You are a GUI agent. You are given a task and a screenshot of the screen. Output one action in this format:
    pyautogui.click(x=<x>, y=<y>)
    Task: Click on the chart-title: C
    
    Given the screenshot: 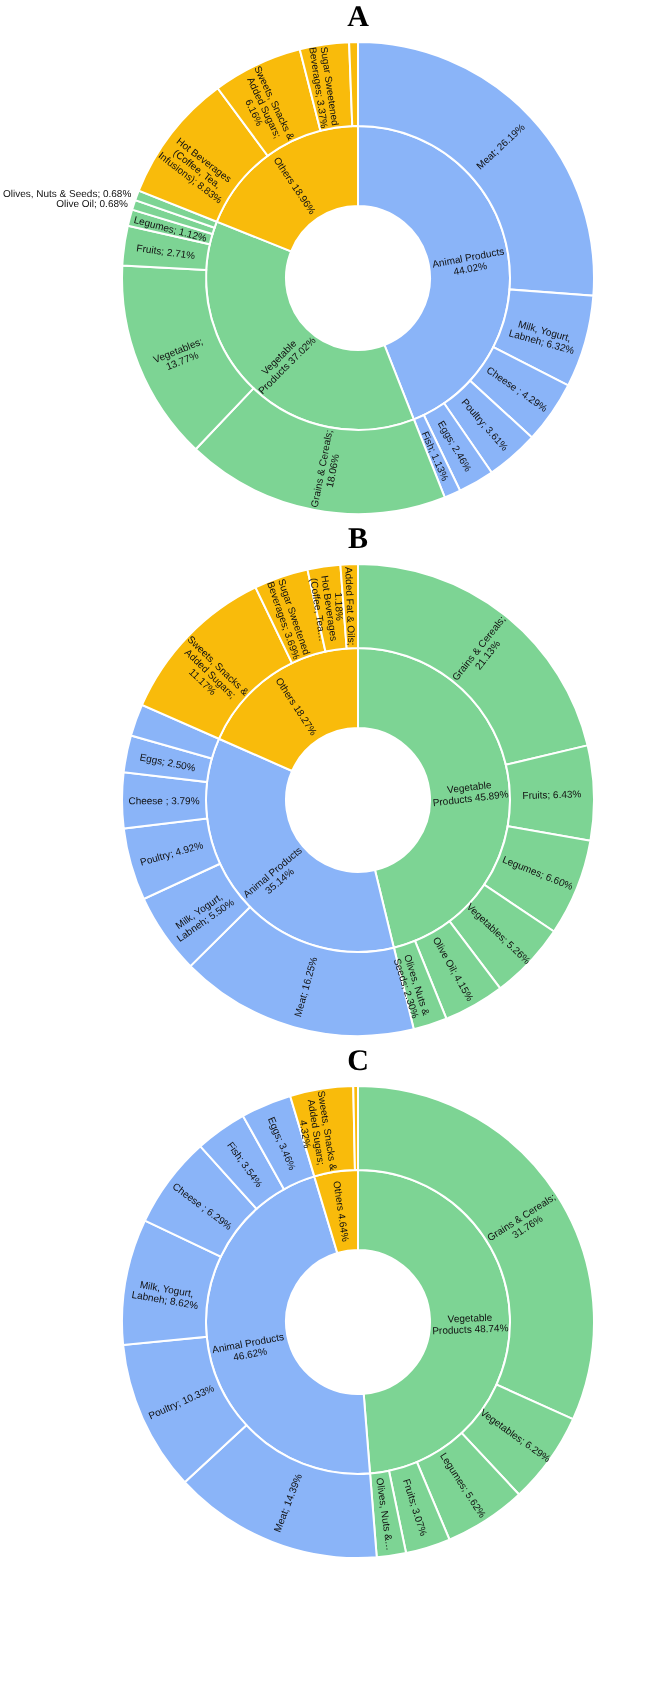 What is the action you would take?
    pyautogui.click(x=358, y=1062)
    